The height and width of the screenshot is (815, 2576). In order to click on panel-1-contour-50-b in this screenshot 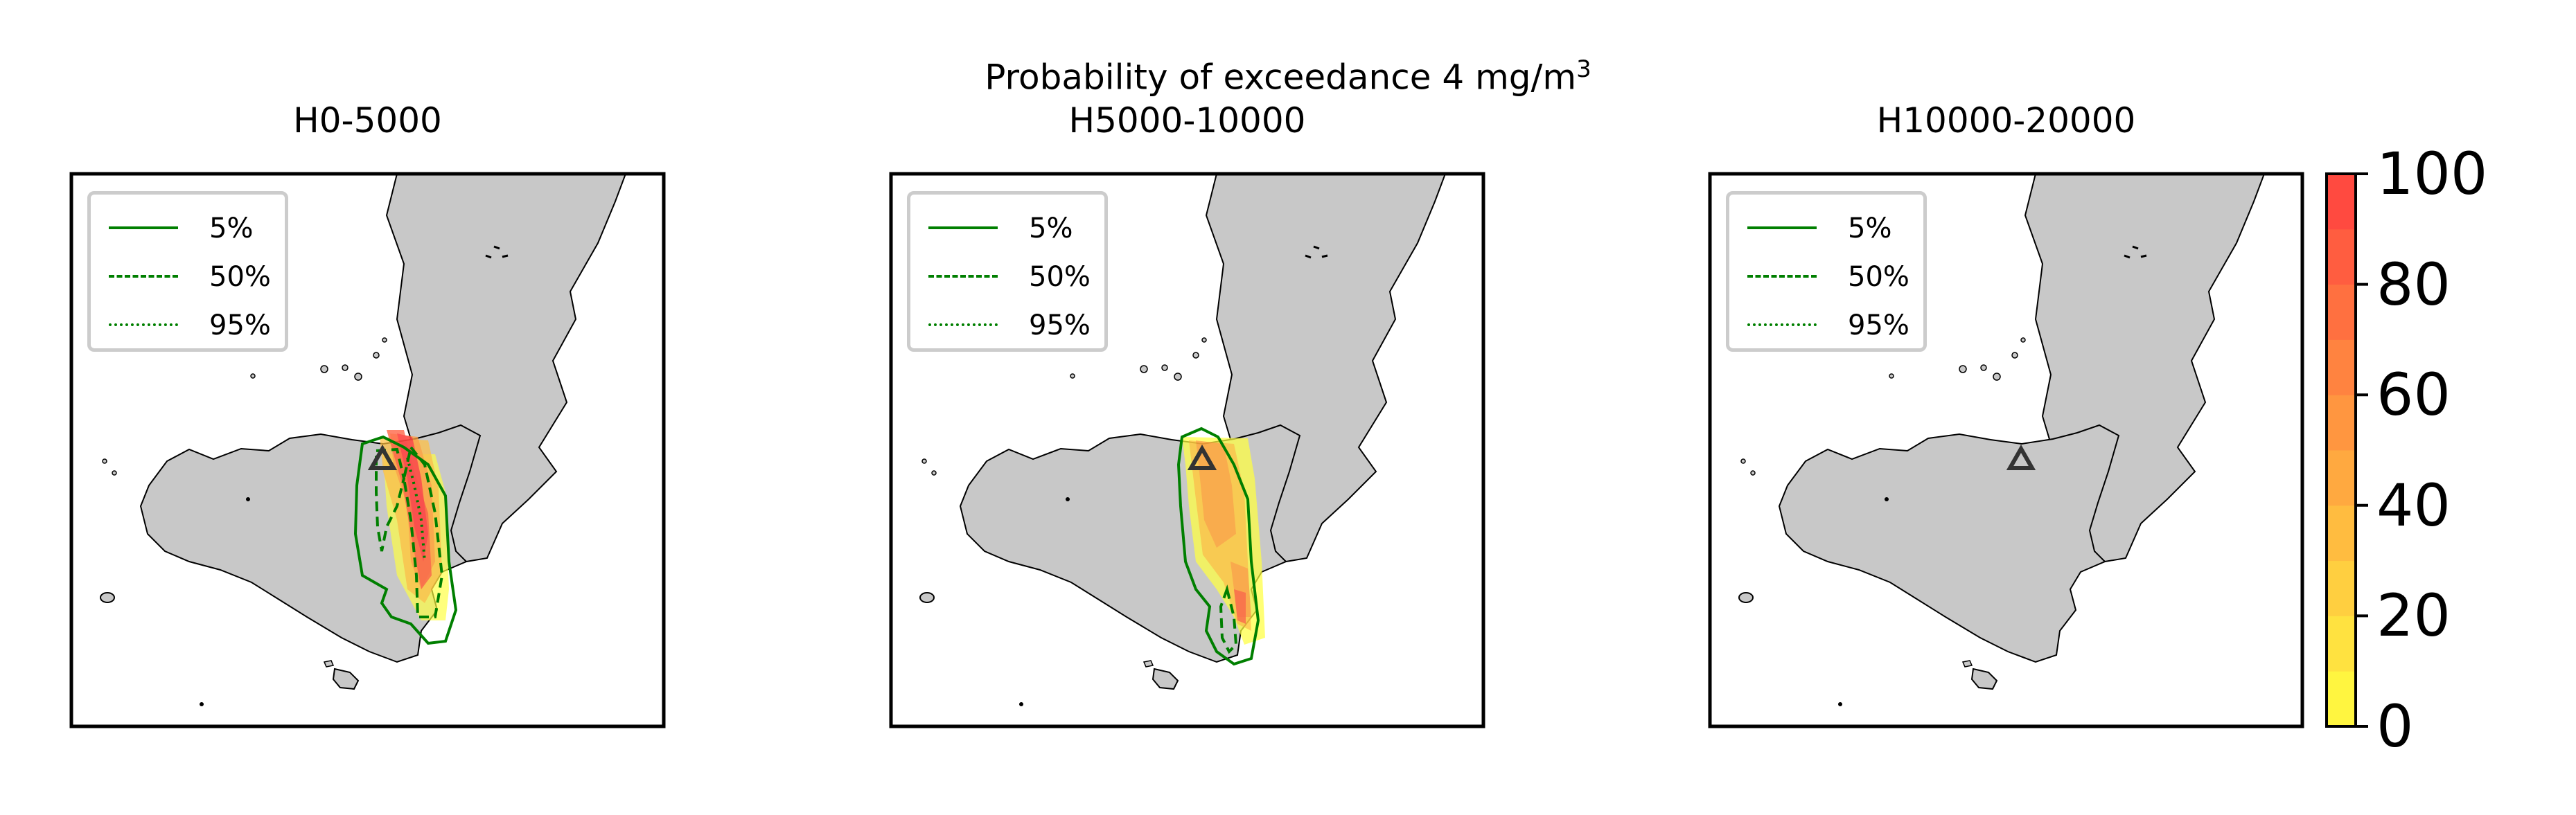, I will do `click(423, 531)`.